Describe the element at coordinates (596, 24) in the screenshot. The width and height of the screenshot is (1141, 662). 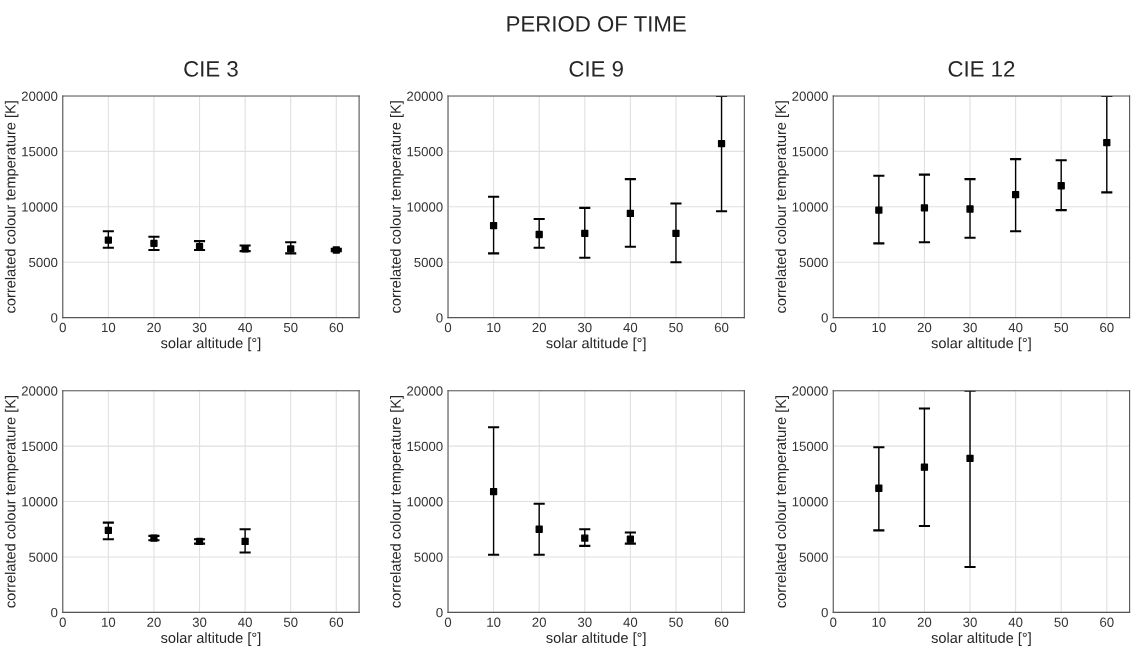
I see `text: PERIOD OF TIME` at that location.